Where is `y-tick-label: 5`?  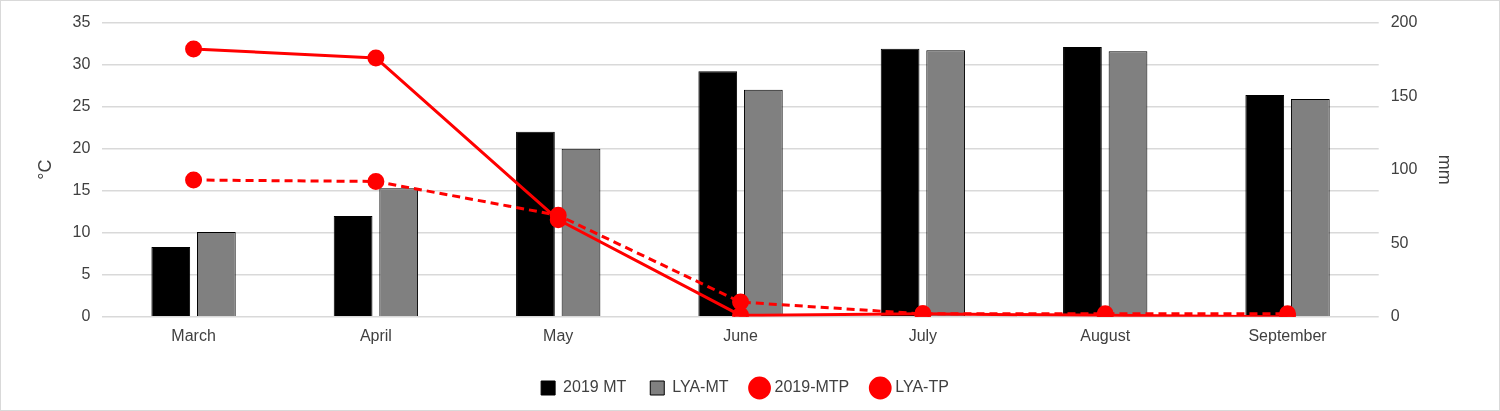 y-tick-label: 5 is located at coordinates (86, 274).